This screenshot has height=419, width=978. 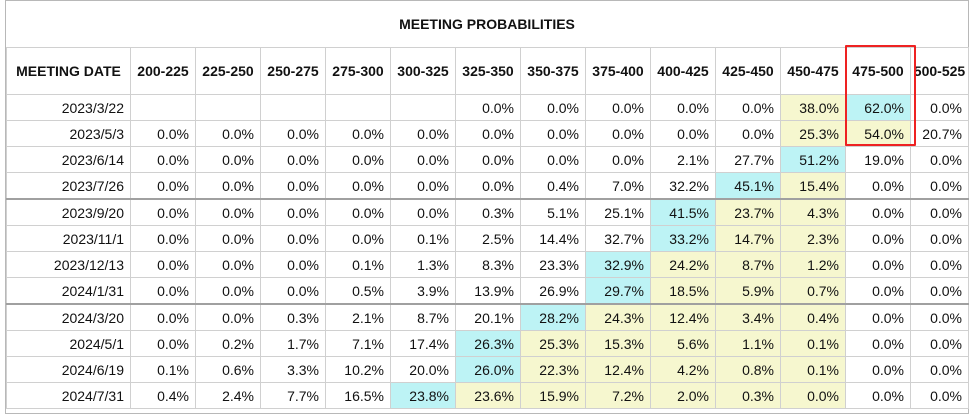 I want to click on meeting-date-cell: 2023/6/14, so click(x=68, y=159).